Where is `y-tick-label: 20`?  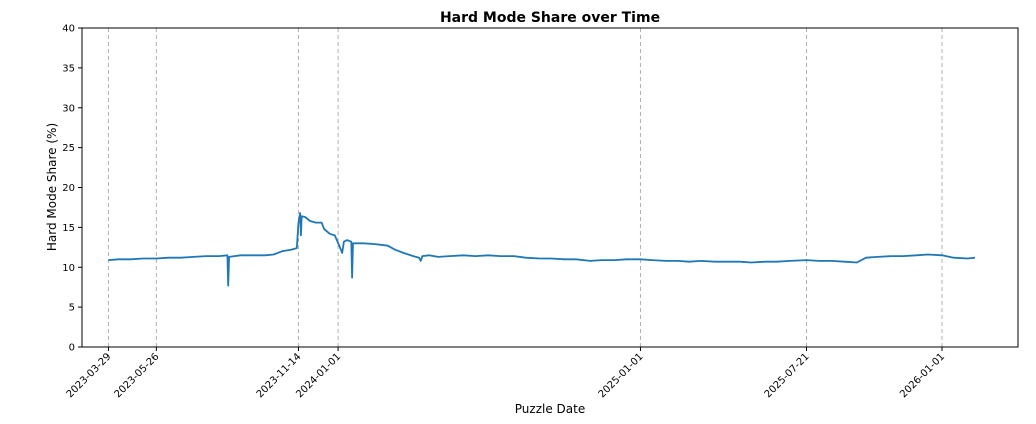
y-tick-label: 20 is located at coordinates (68, 188).